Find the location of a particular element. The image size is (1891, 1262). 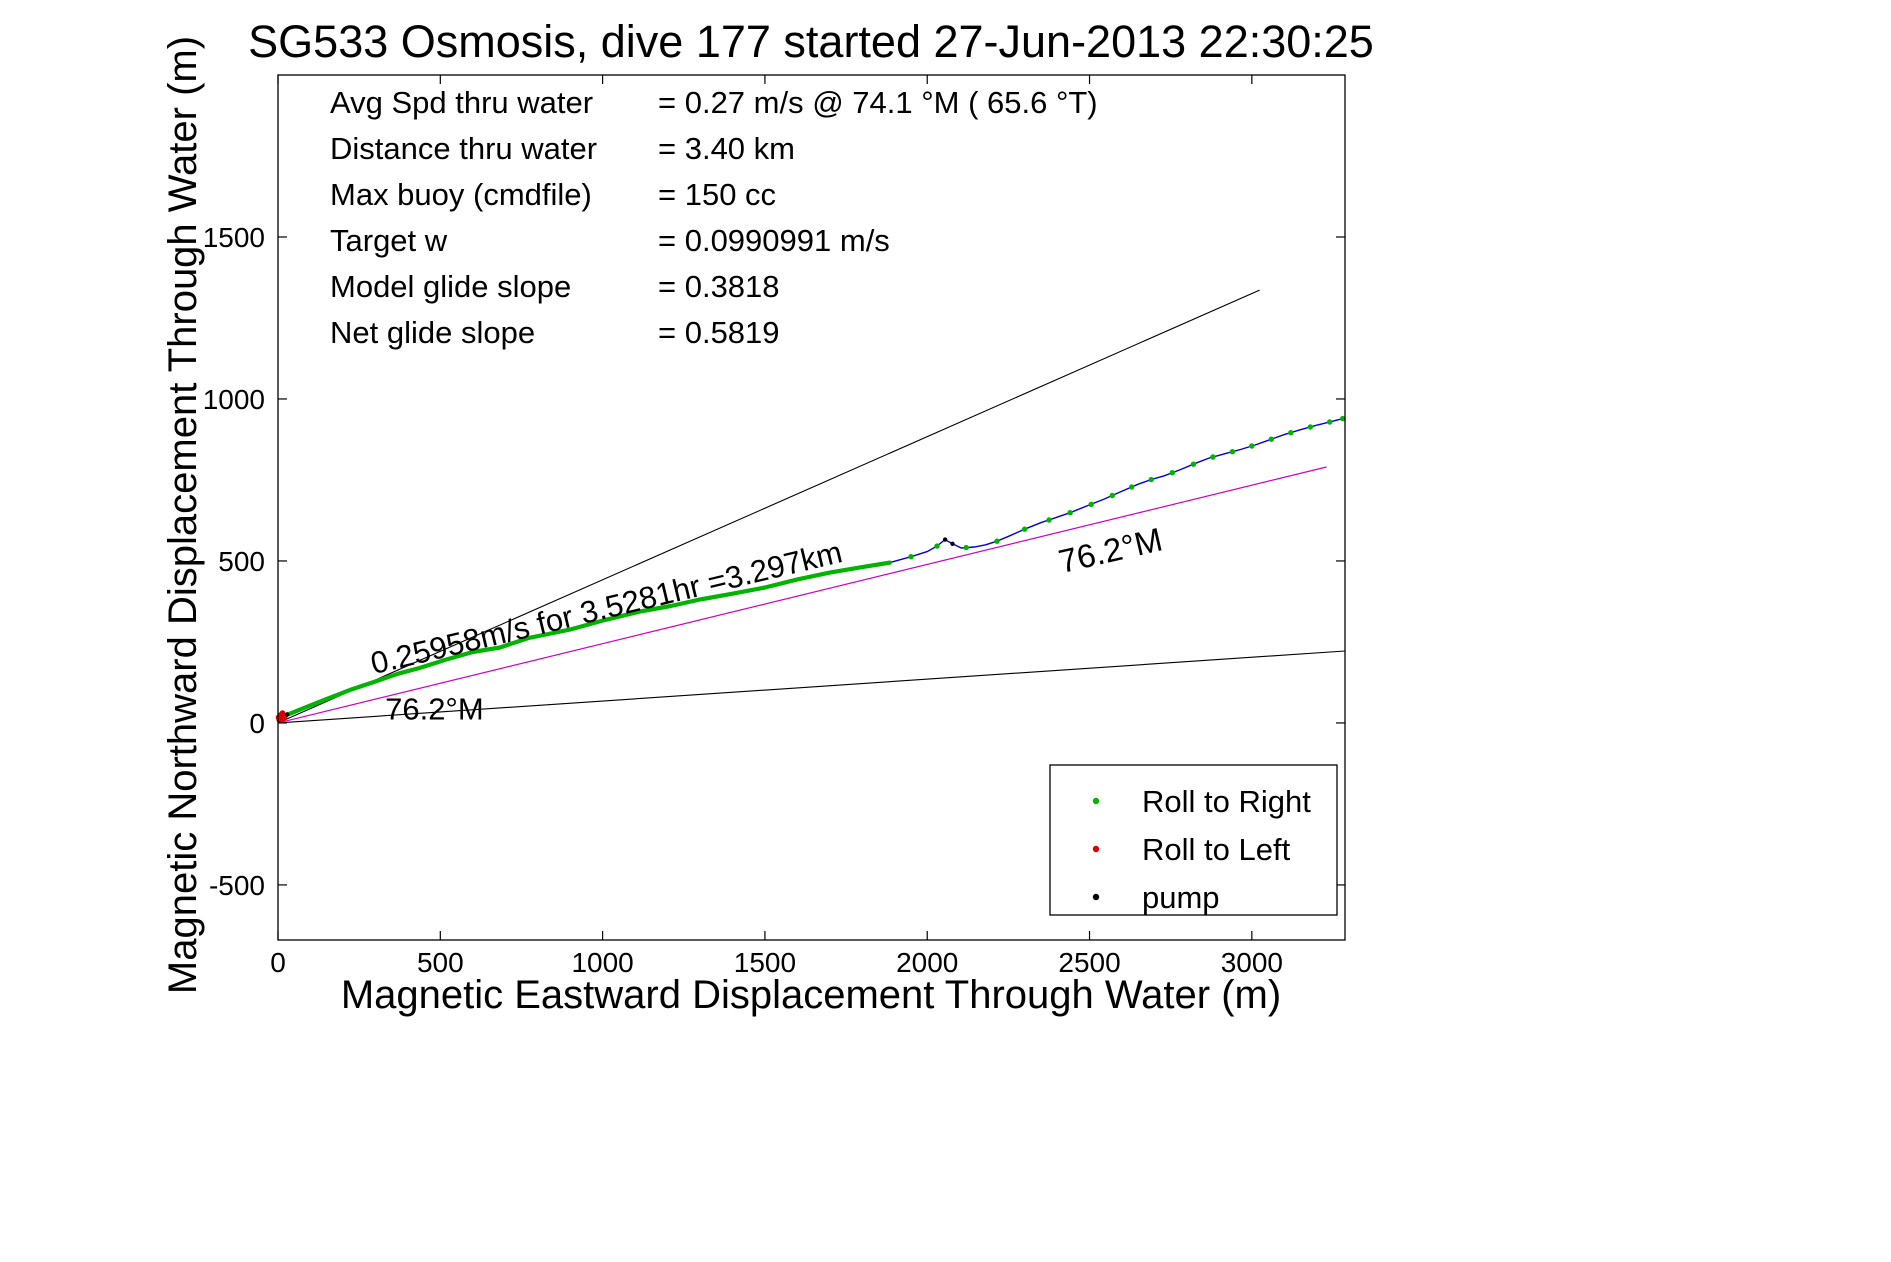

stats-label: Model glide slope is located at coordinates (450, 286).